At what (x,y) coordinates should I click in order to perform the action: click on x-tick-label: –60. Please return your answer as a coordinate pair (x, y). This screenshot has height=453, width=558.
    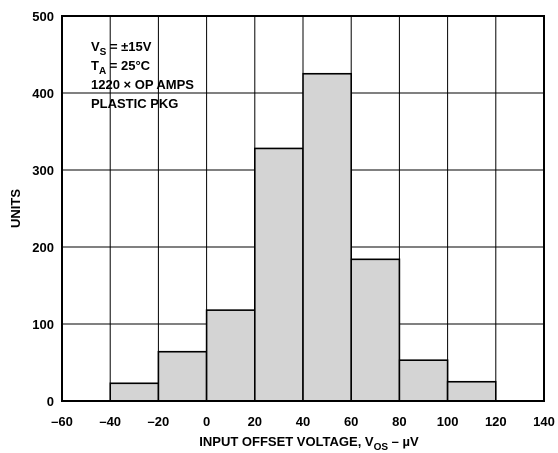
    Looking at the image, I should click on (62, 421).